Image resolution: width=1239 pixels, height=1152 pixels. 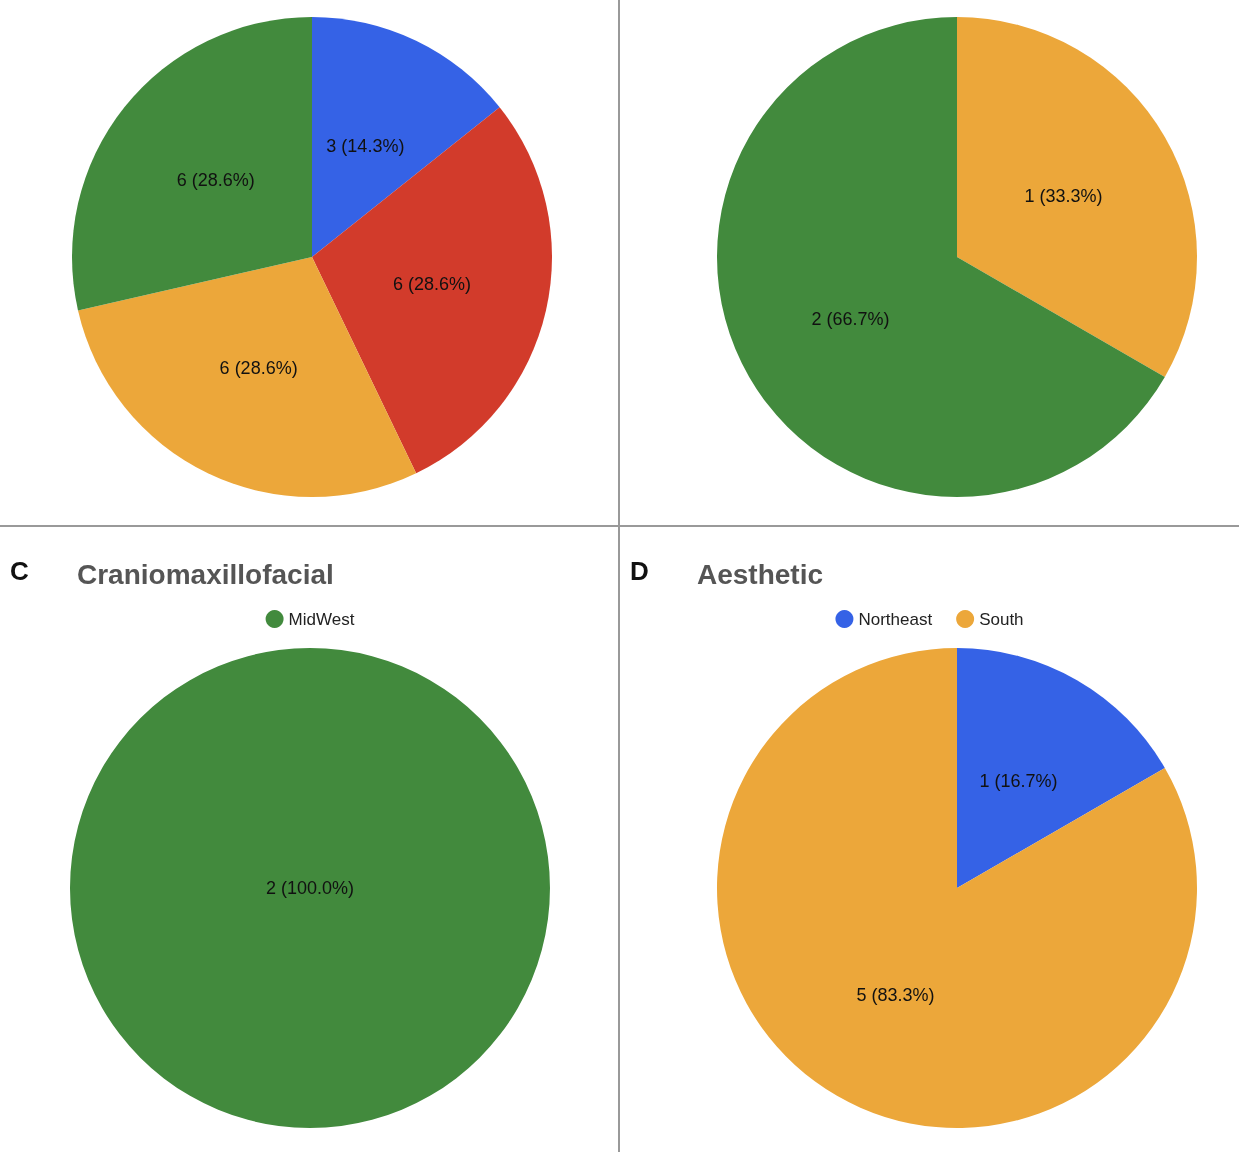 I want to click on chart-title: Aesthetic, so click(x=760, y=574).